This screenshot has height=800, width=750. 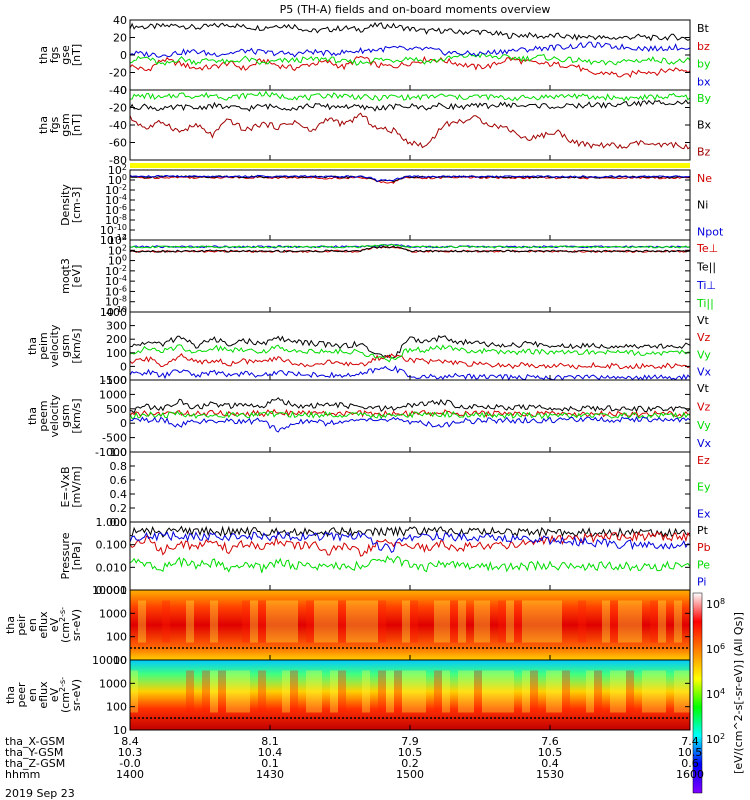 I want to click on y-tick-label: -40, so click(x=118, y=125).